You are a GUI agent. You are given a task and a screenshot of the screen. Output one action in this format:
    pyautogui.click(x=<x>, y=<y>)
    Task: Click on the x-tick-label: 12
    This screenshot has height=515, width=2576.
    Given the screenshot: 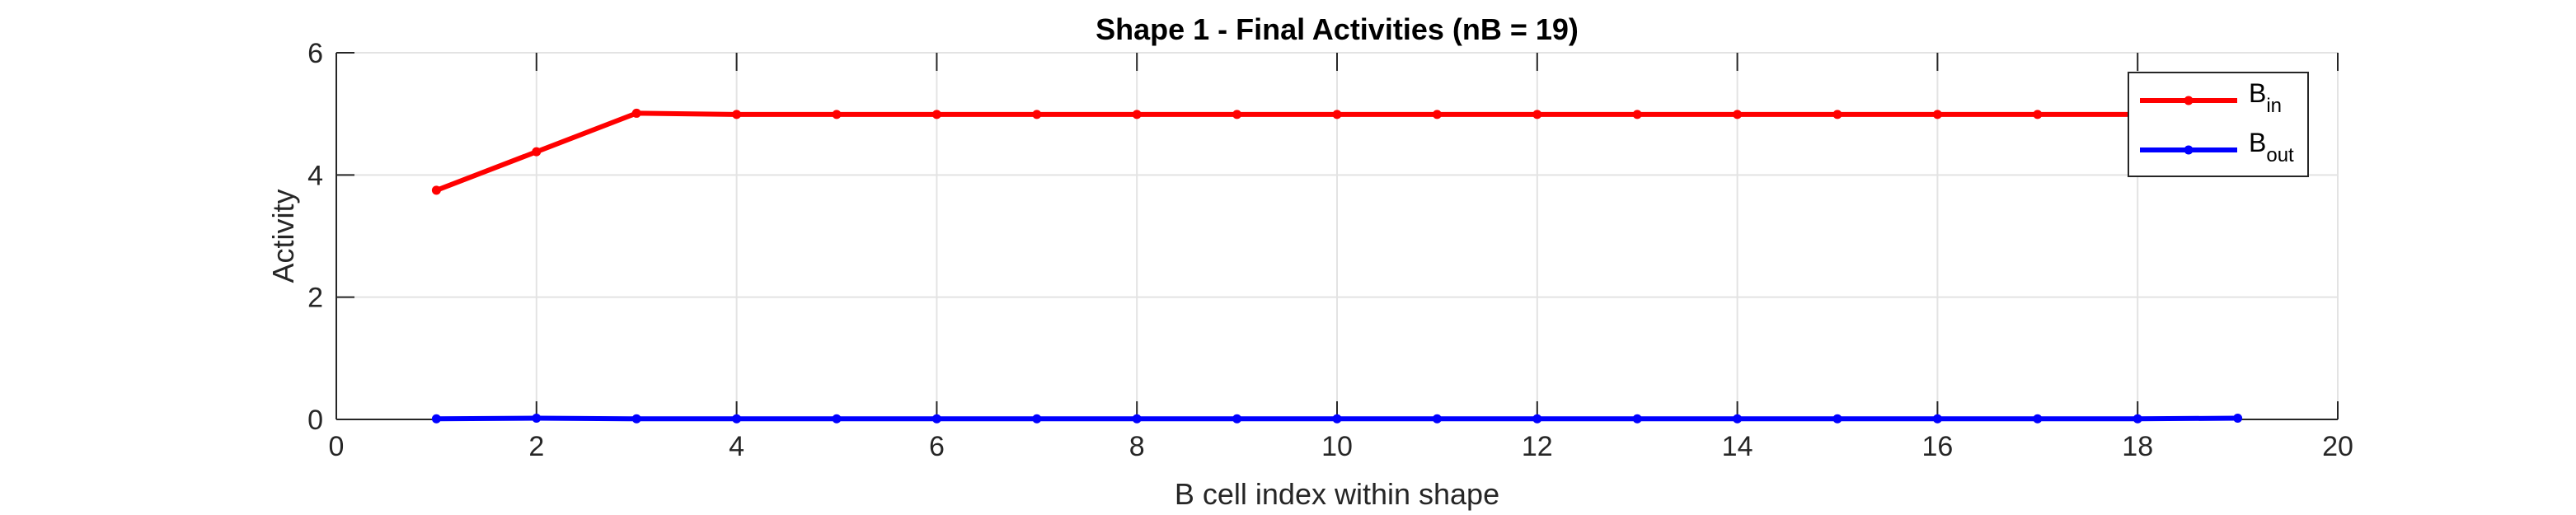 What is the action you would take?
    pyautogui.click(x=1537, y=446)
    